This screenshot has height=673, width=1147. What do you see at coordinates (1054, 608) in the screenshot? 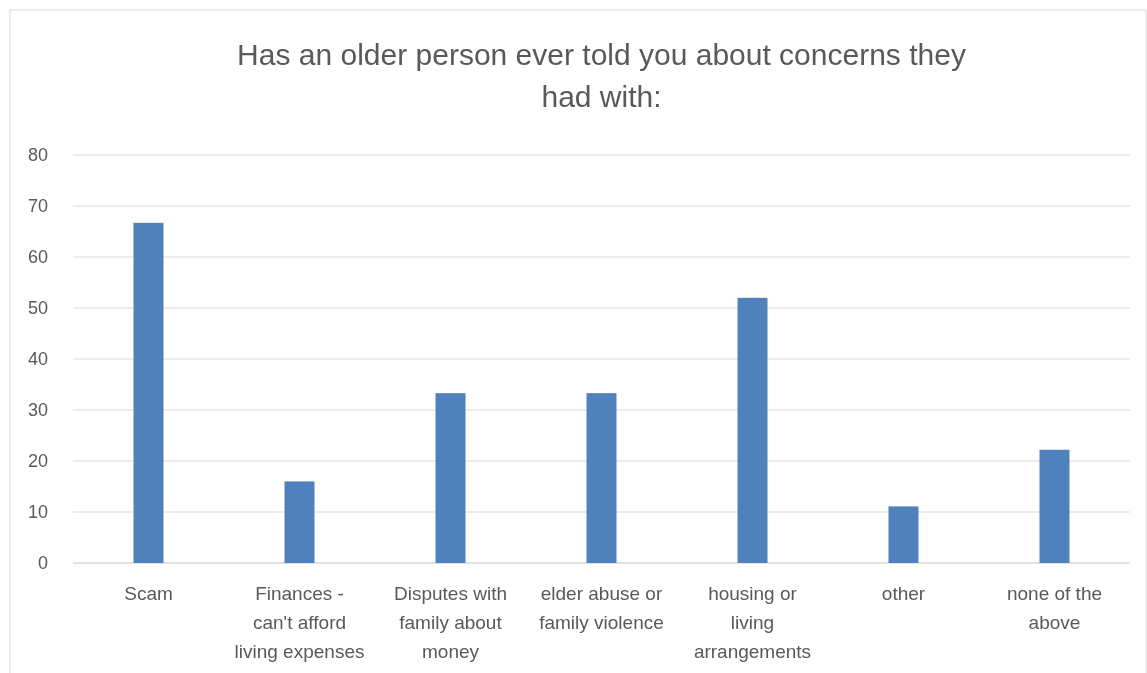
I see `x-tick-label: none of the above` at bounding box center [1054, 608].